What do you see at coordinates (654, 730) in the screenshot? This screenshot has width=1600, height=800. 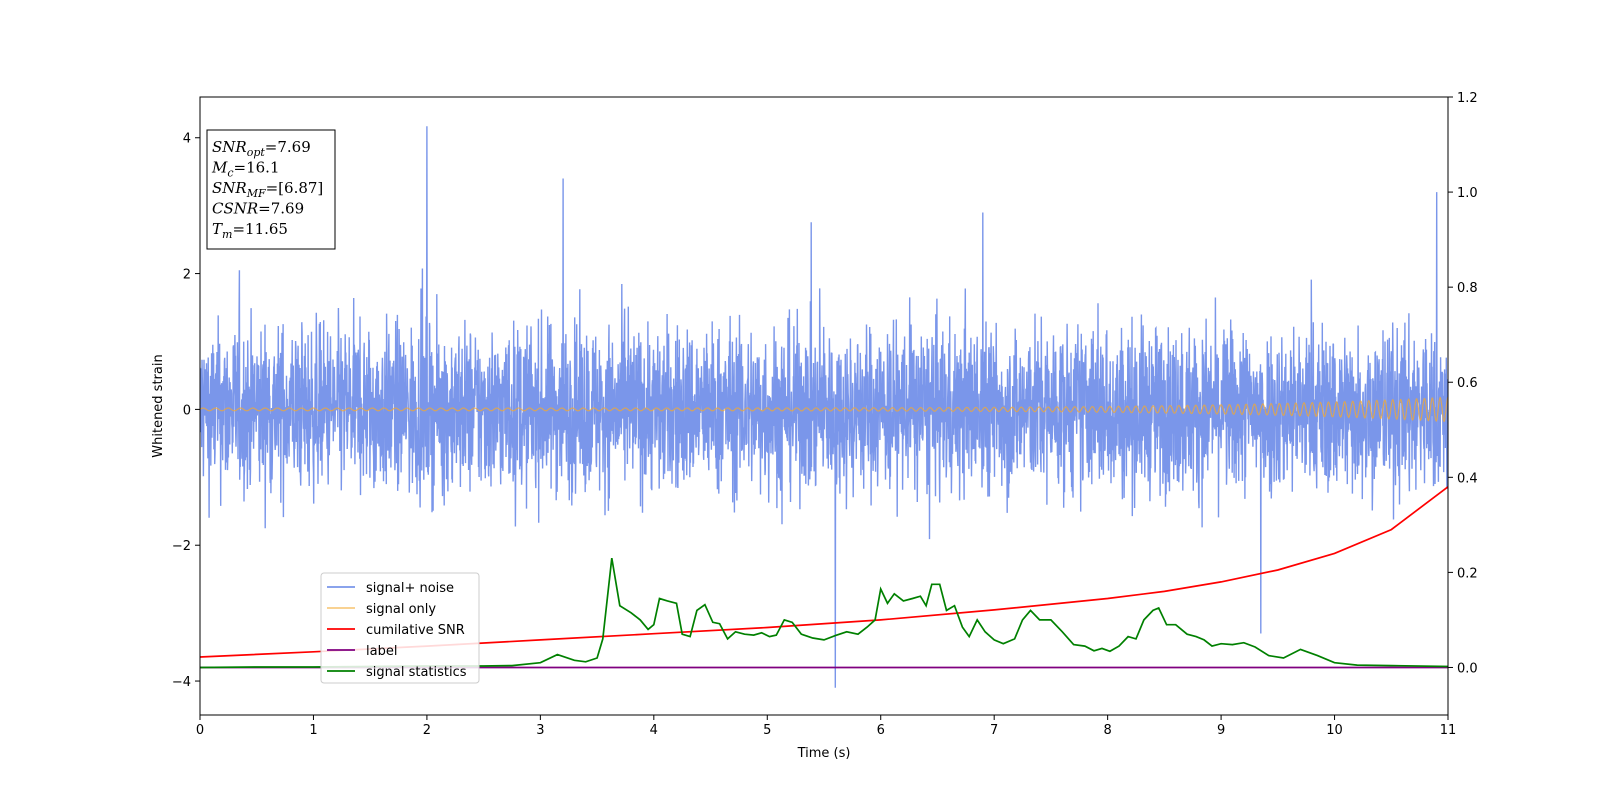 I see `x-tick-label: 4` at bounding box center [654, 730].